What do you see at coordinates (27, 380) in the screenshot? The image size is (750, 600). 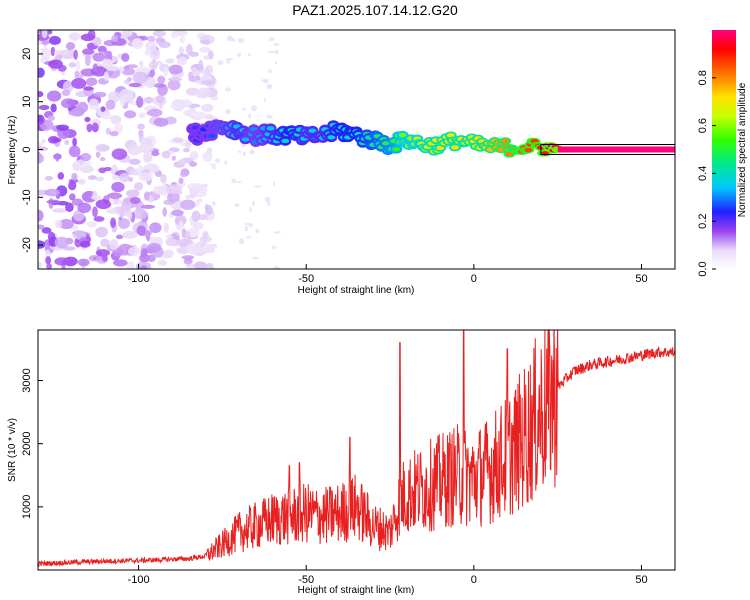 I see `y-tick-label: 3000` at bounding box center [27, 380].